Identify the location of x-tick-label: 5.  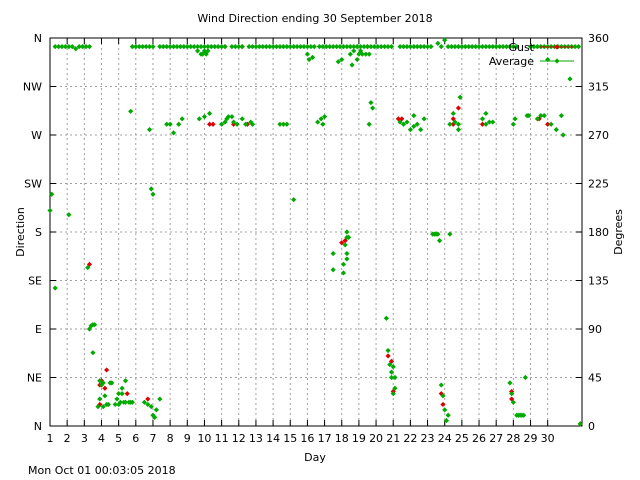
(118, 438).